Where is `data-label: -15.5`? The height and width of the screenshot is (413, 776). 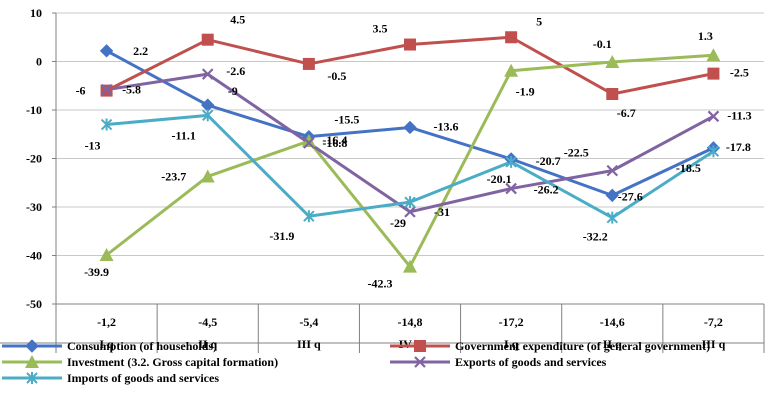
data-label: -15.5 is located at coordinates (346, 120).